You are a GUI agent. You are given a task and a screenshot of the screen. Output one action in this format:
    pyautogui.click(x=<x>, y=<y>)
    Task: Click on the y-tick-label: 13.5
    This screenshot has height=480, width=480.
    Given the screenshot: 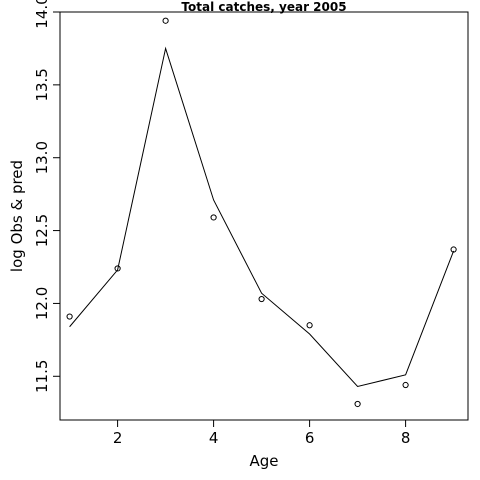 What is the action you would take?
    pyautogui.click(x=42, y=84)
    